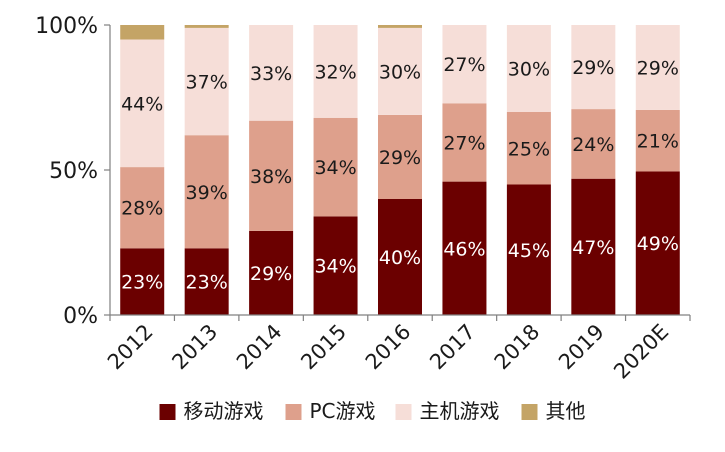 The image size is (725, 452). I want to click on data-label: 47%, so click(593, 248).